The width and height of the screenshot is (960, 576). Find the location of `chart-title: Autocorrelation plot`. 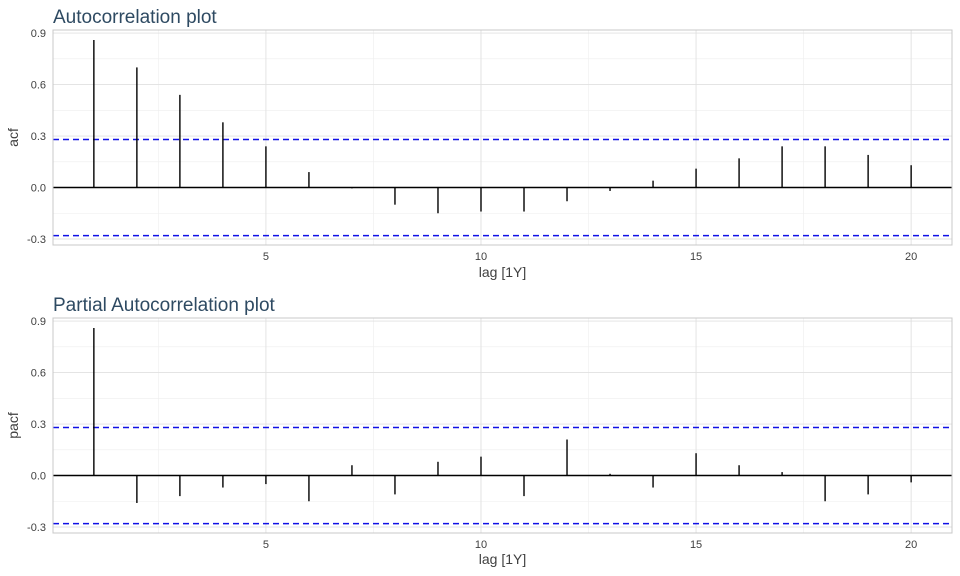

chart-title: Autocorrelation plot is located at coordinates (135, 17).